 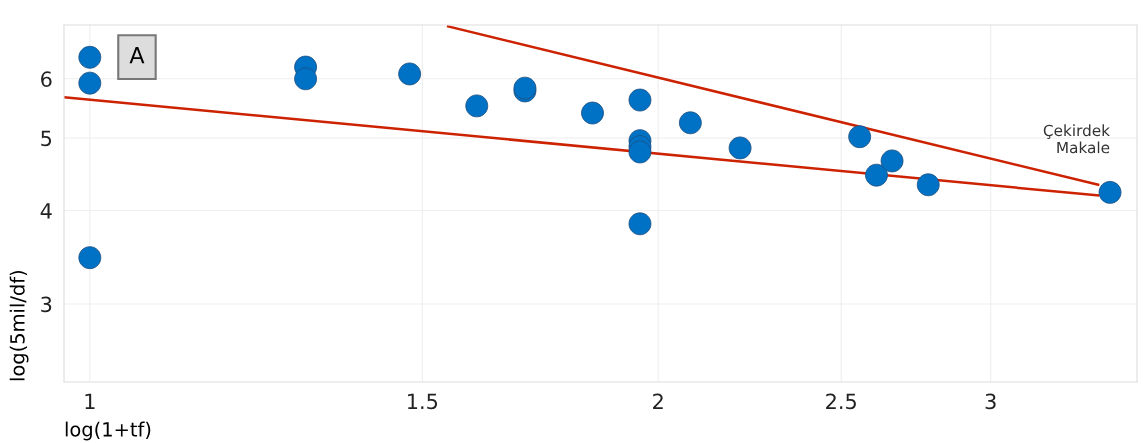 What do you see at coordinates (423, 401) in the screenshot?
I see `x-tick-label: 1.5` at bounding box center [423, 401].